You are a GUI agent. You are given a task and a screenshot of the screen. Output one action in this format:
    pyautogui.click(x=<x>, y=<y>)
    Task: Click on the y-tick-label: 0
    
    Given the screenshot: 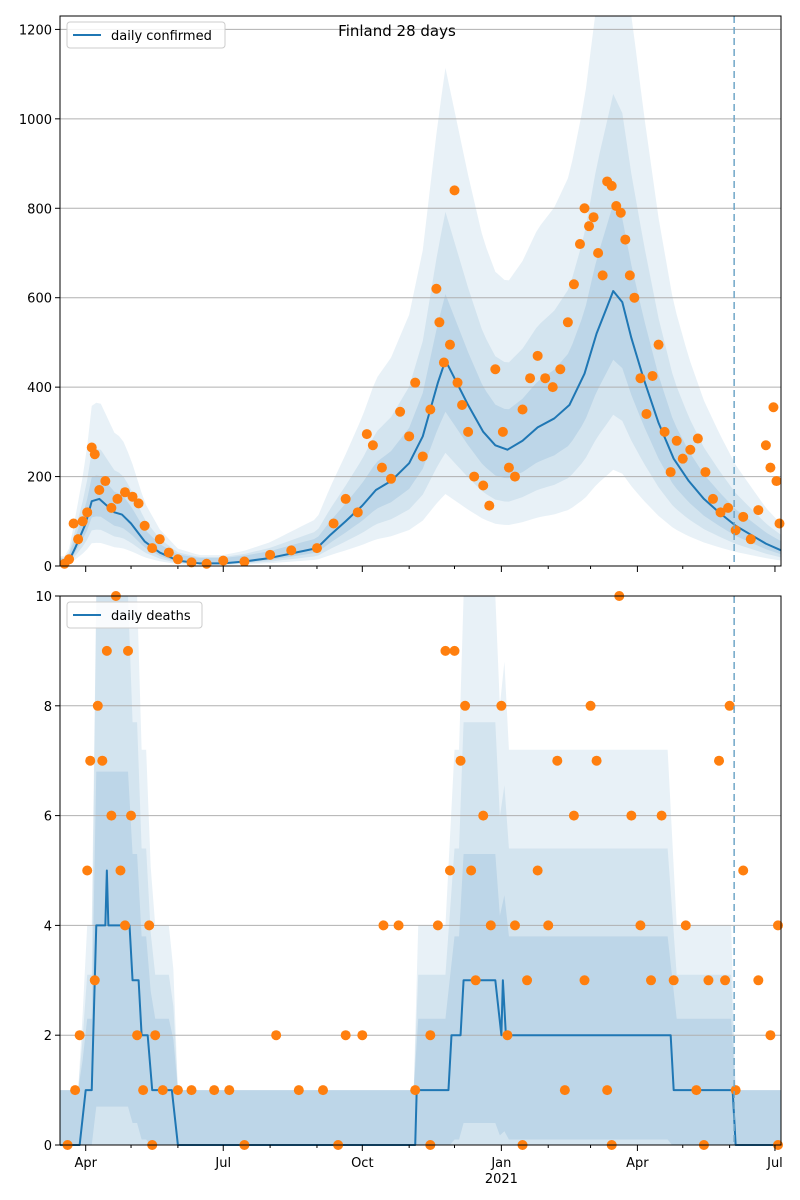 What is the action you would take?
    pyautogui.click(x=48, y=567)
    